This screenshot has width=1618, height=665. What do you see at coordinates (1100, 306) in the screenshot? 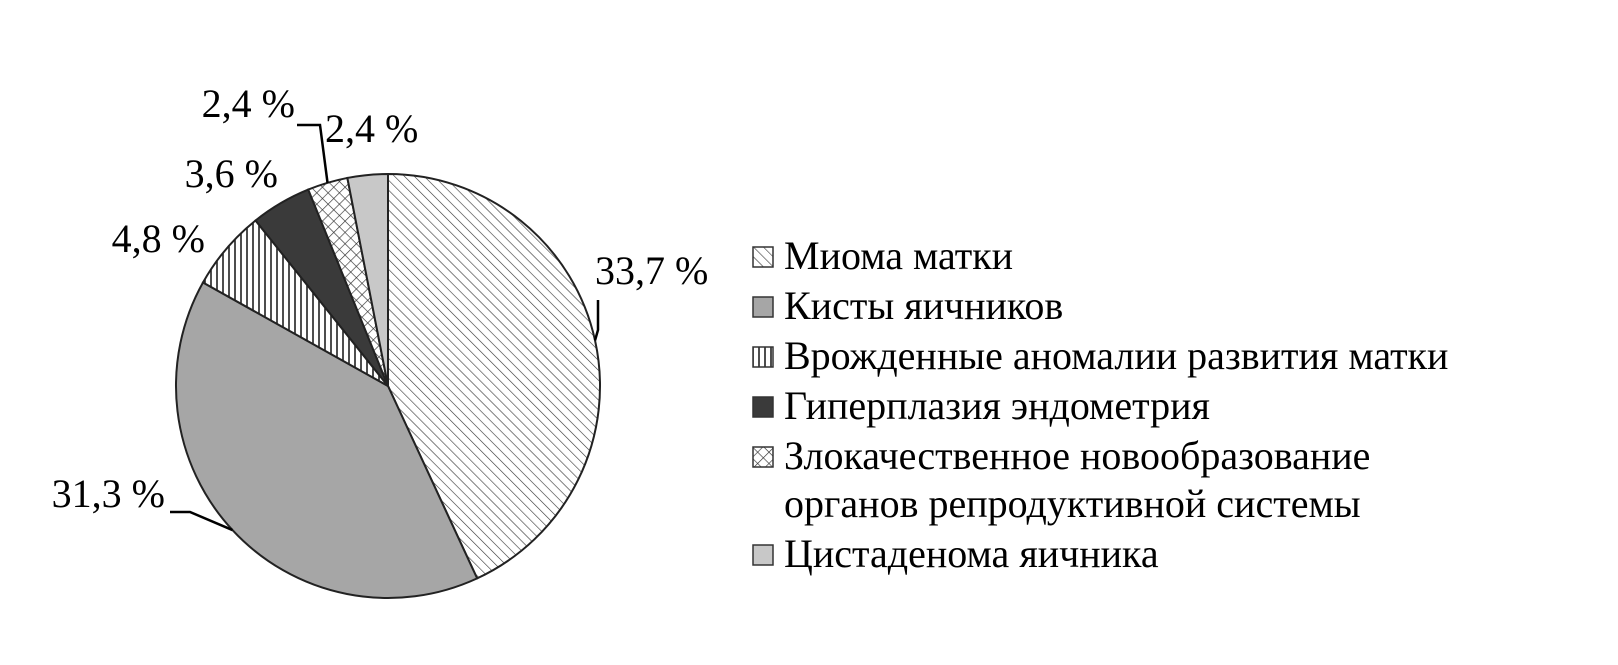
I see `legend-item: Кисты яичников` at bounding box center [1100, 306].